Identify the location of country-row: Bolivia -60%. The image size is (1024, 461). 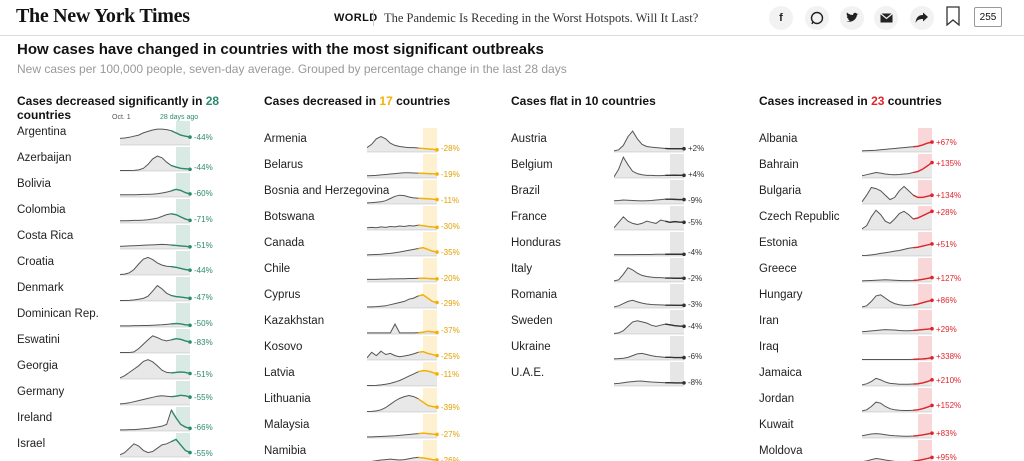
(124, 186).